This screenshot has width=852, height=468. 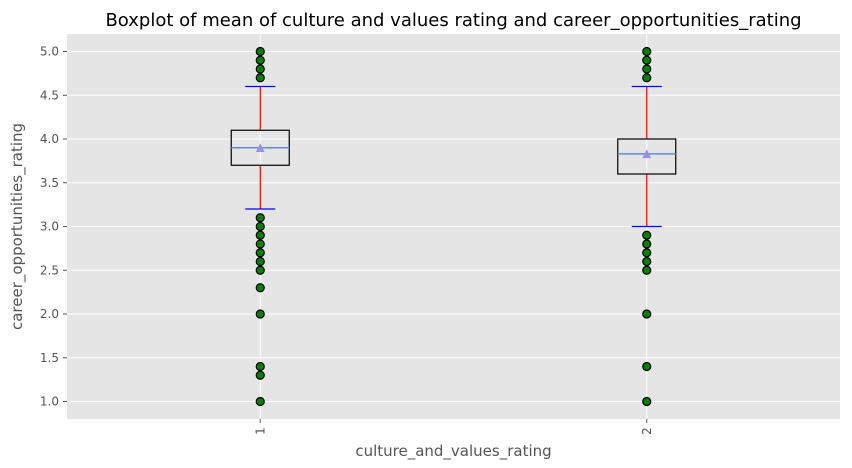 I want to click on y-tick-label: 3.0, so click(x=49, y=227).